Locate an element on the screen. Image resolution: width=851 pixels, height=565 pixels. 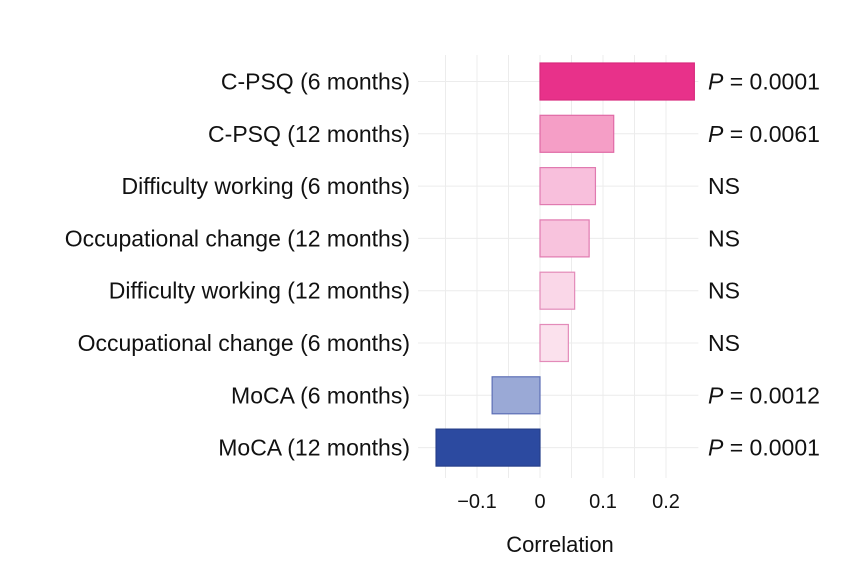
p-value-label: P = 0.0061 is located at coordinates (764, 134).